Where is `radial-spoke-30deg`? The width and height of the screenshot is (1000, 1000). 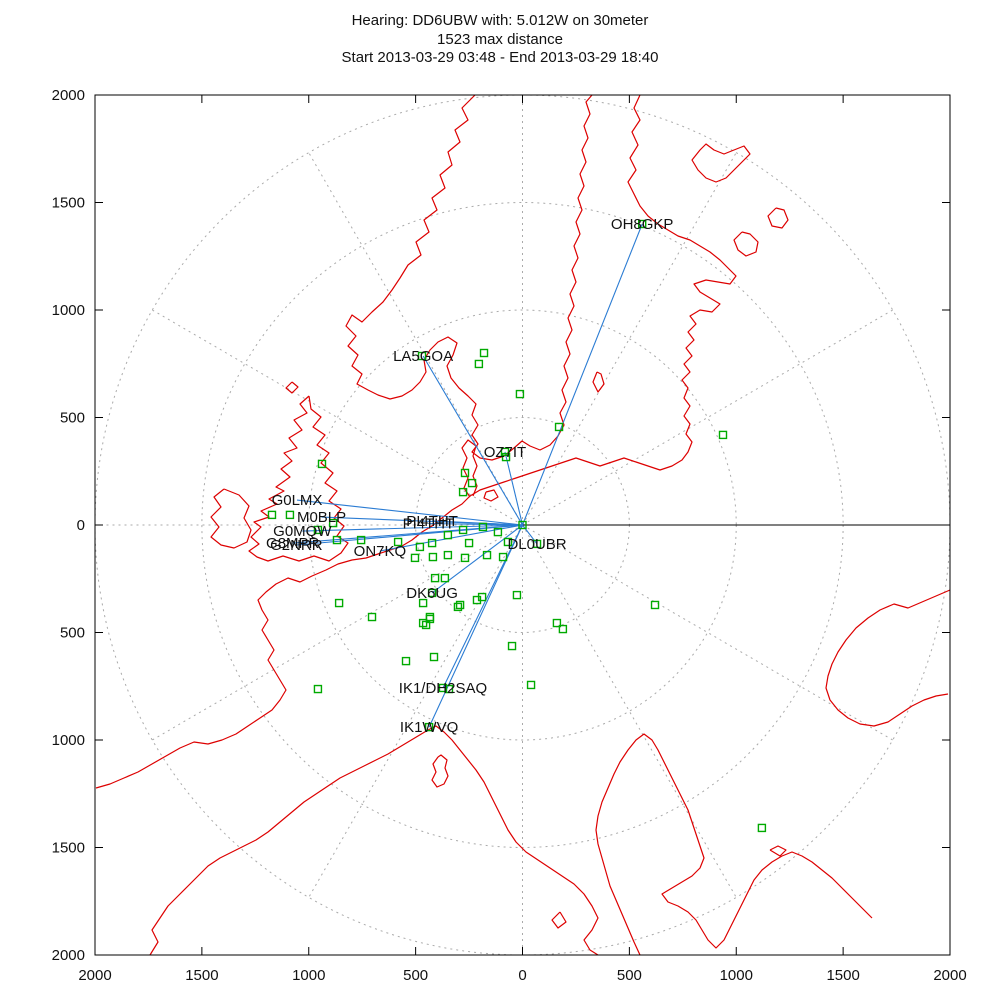 radial-spoke-30deg is located at coordinates (707, 417).